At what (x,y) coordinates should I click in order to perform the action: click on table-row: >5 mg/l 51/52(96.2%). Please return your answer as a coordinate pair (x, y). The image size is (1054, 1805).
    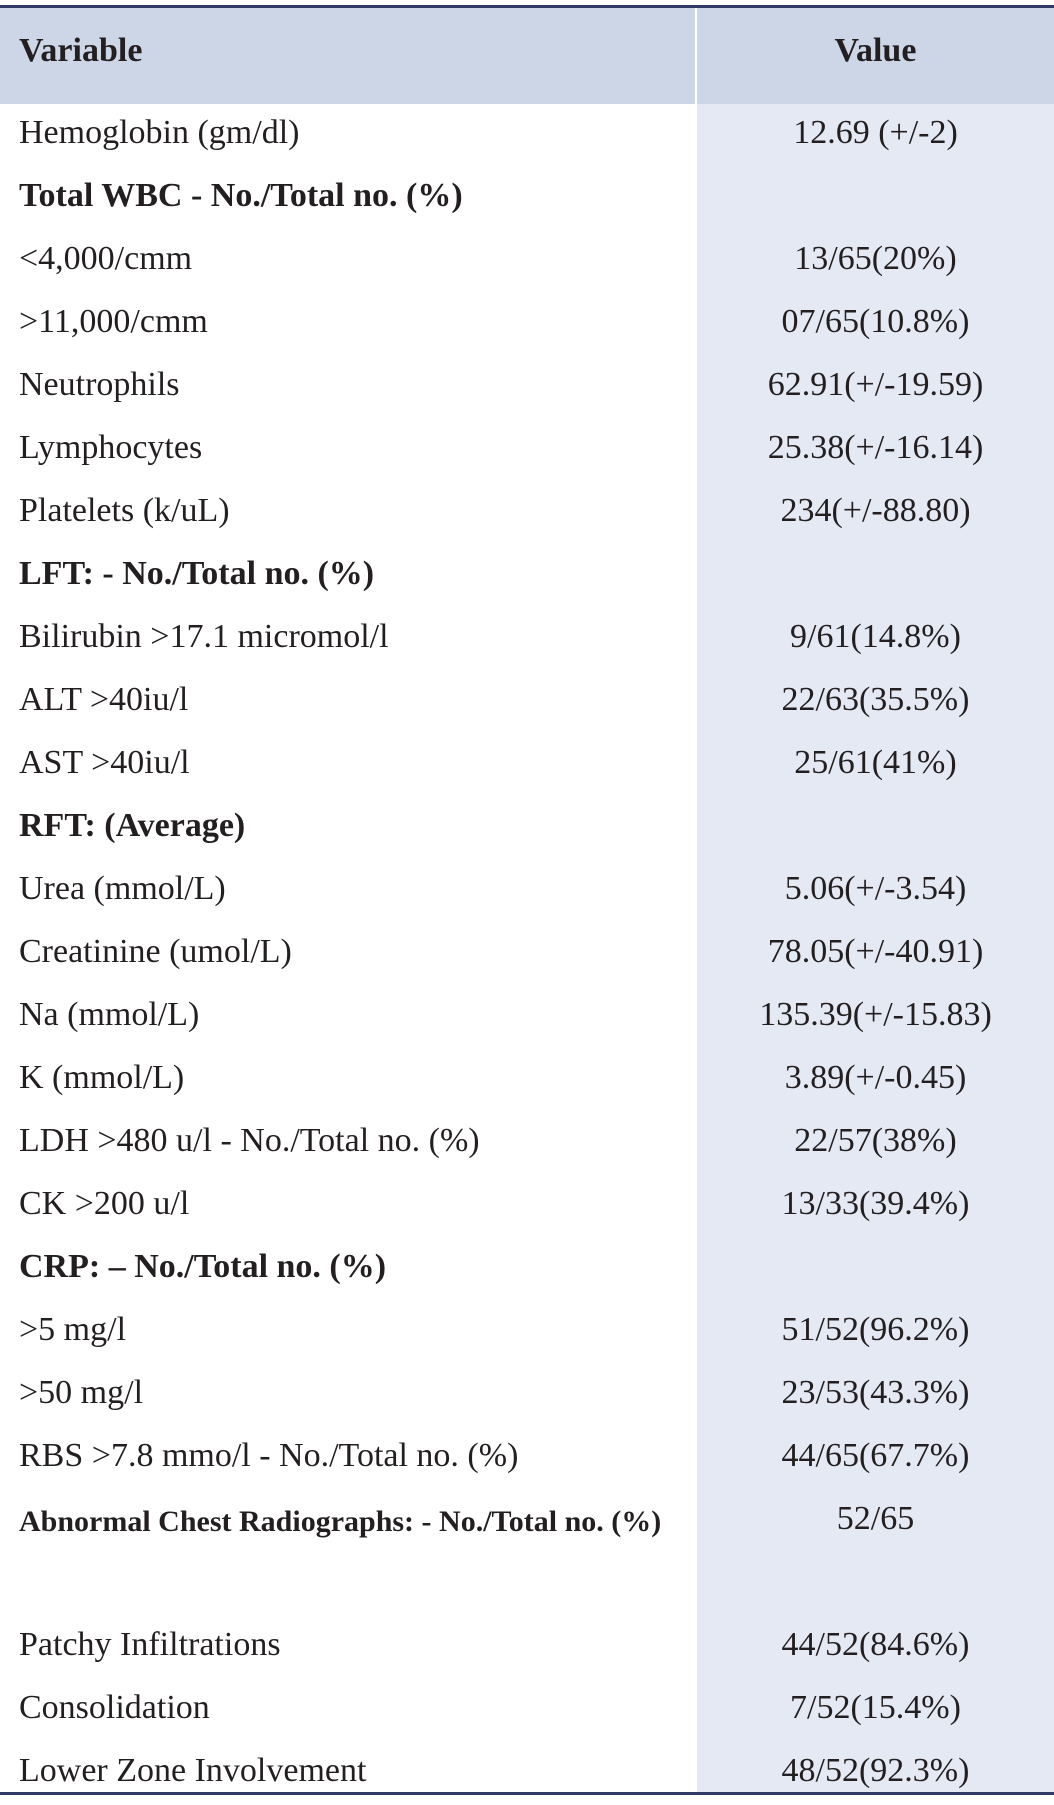
    Looking at the image, I should click on (527, 1332).